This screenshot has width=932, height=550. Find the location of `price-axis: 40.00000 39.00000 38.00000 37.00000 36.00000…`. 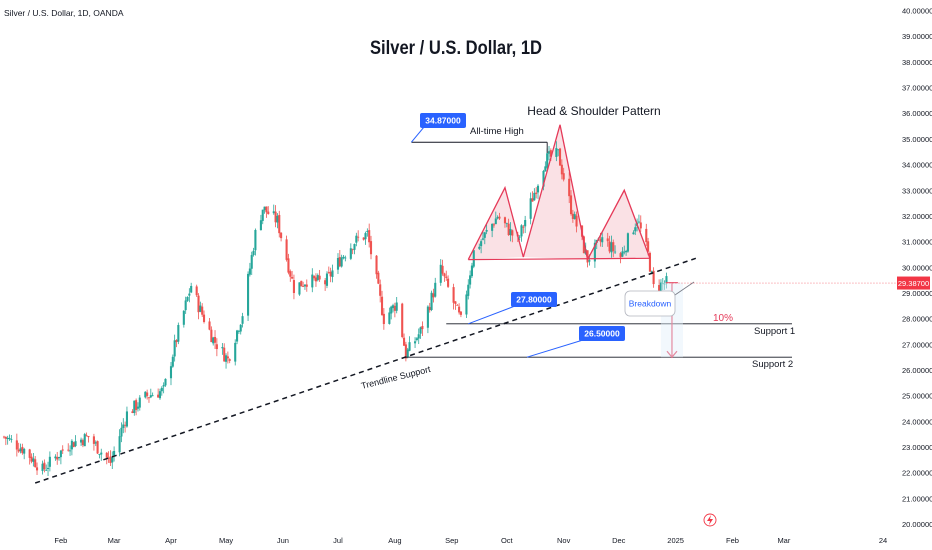

price-axis: 40.00000 39.00000 38.00000 37.00000 36.00000… is located at coordinates (917, 268).